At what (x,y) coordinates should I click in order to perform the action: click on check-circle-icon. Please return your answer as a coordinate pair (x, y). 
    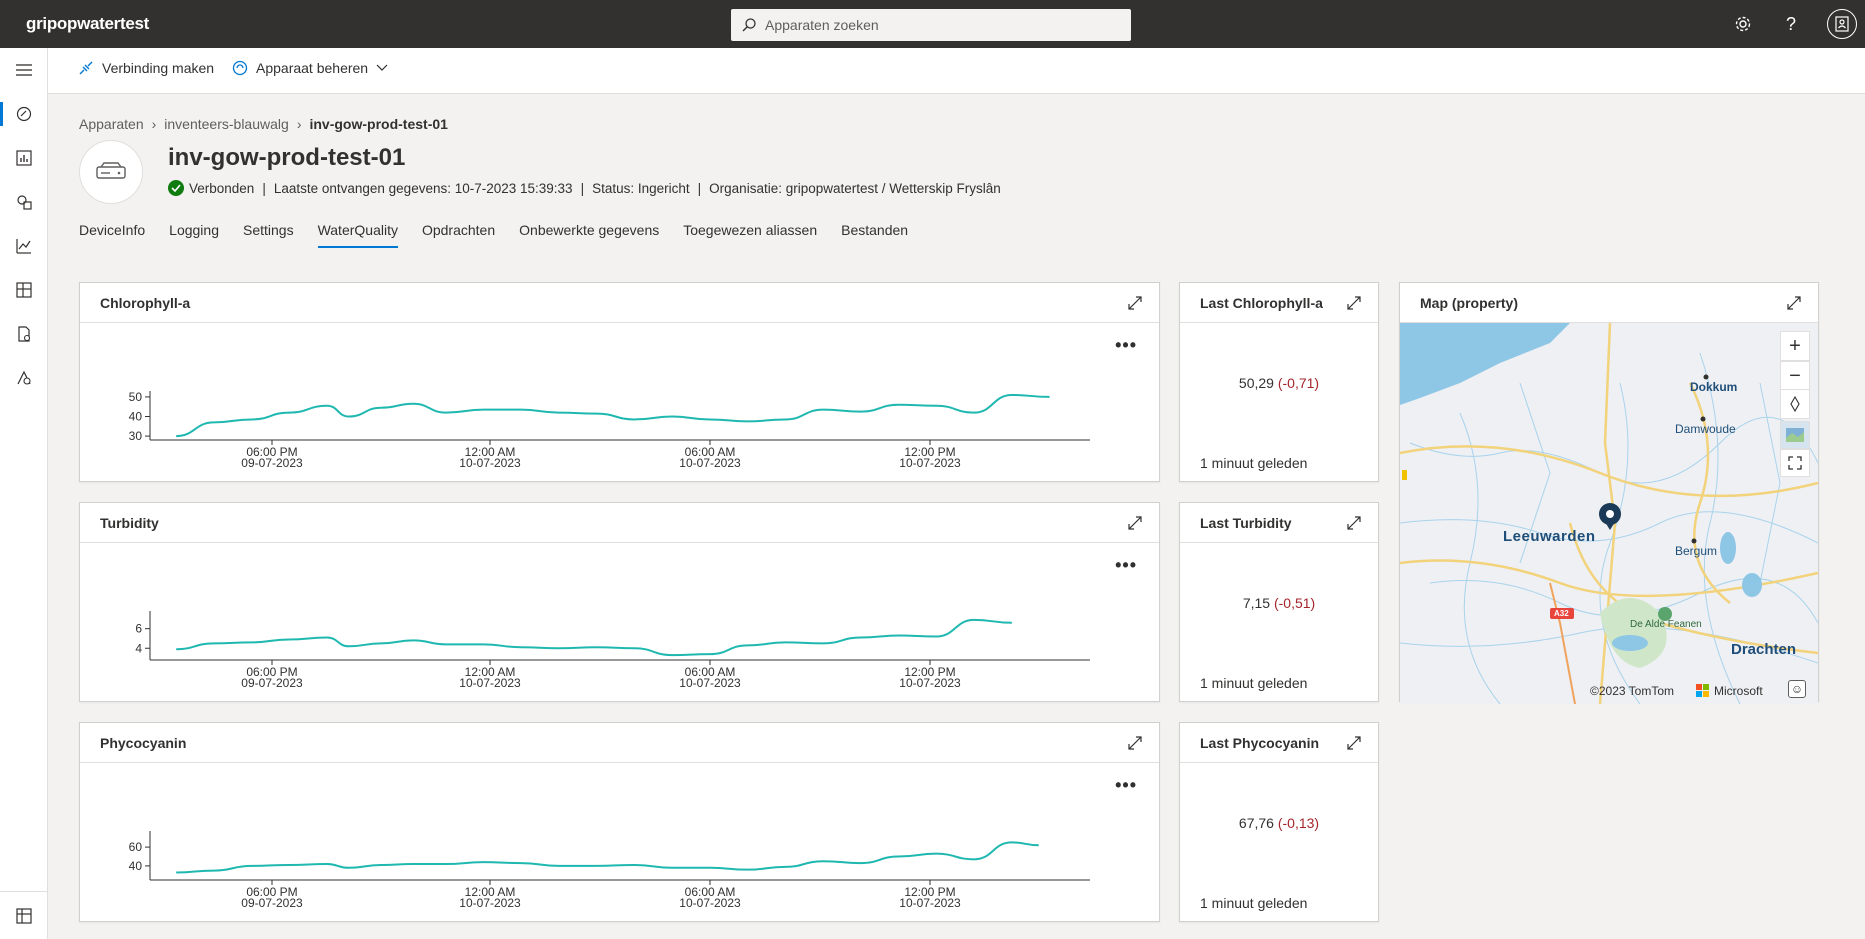
    Looking at the image, I should click on (176, 188).